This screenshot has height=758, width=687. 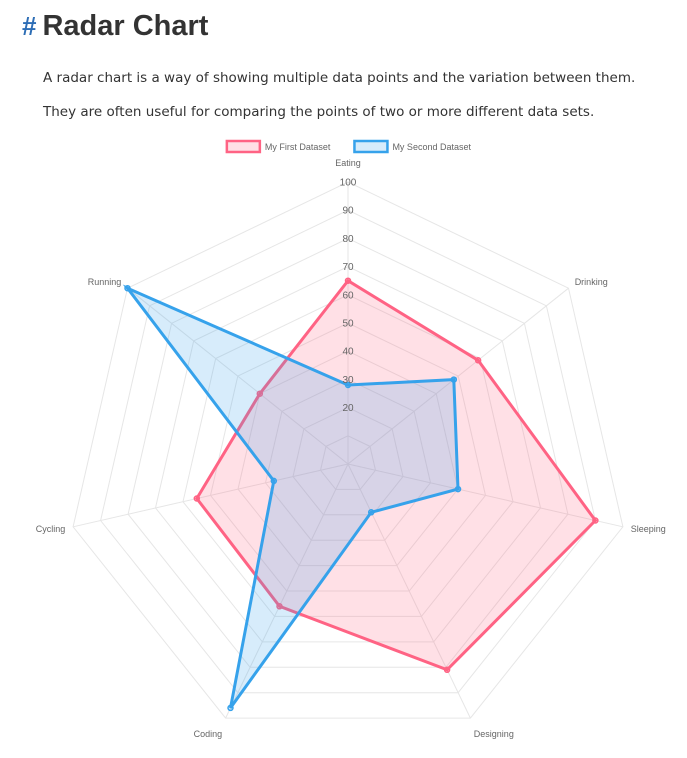 What do you see at coordinates (125, 26) in the screenshot?
I see `page-title-text: Radar Chart` at bounding box center [125, 26].